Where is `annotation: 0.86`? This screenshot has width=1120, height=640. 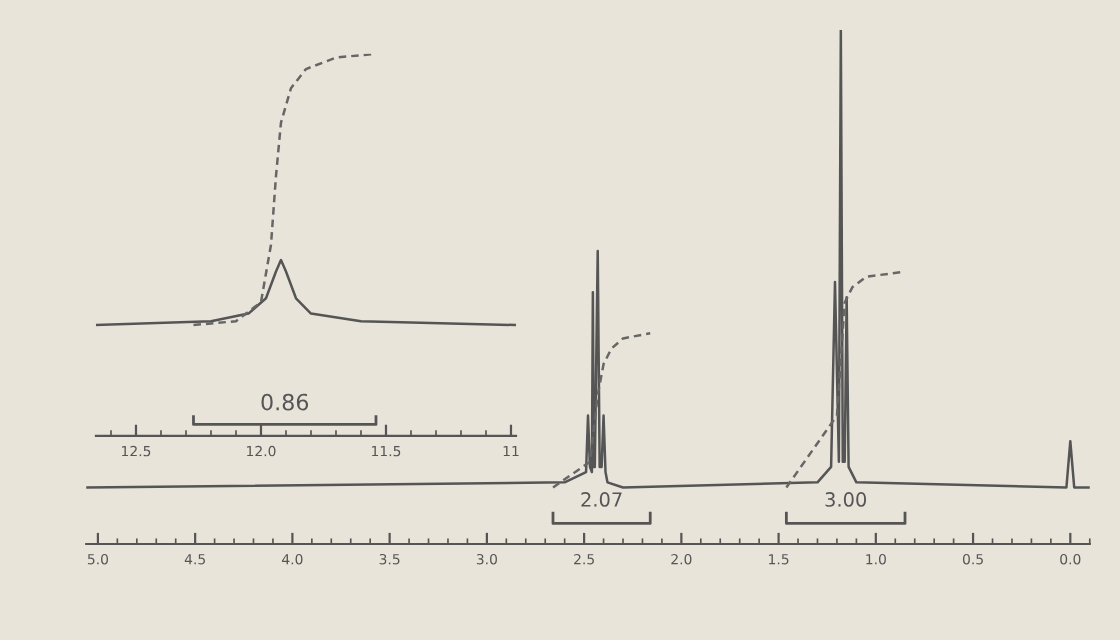
annotation: 0.86 is located at coordinates (285, 402).